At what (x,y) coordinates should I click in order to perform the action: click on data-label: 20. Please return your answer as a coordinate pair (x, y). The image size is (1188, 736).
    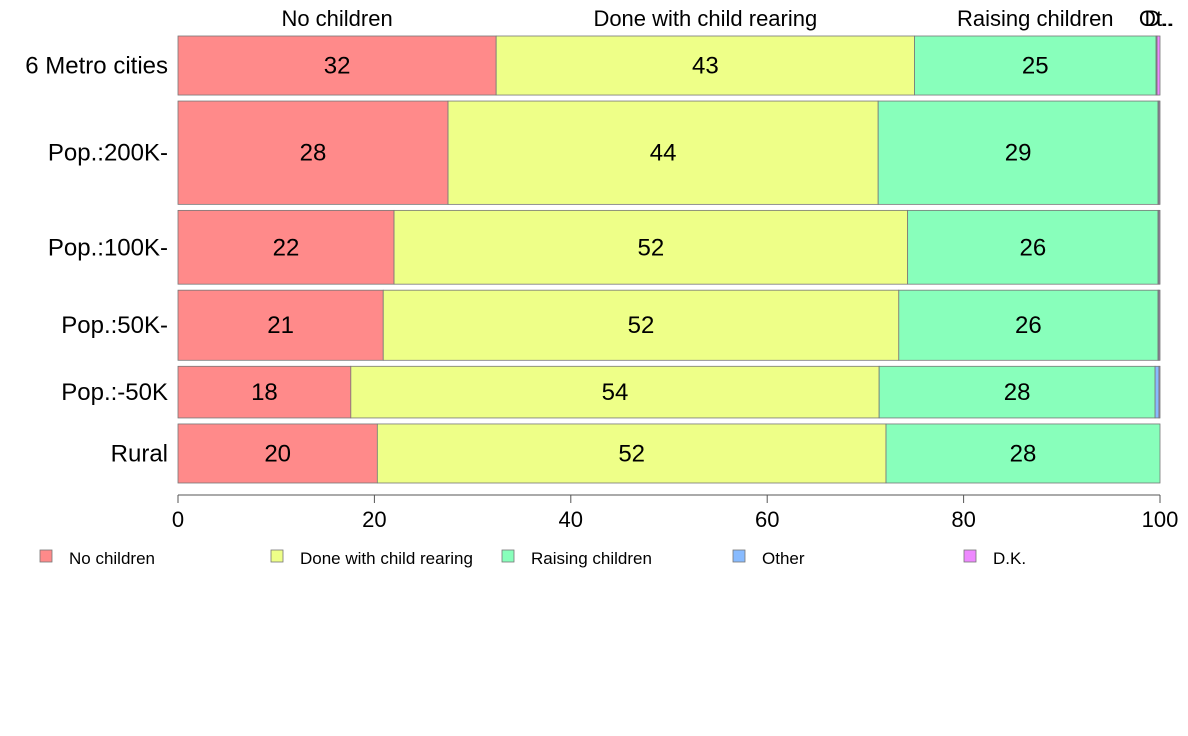
    Looking at the image, I should click on (277, 453).